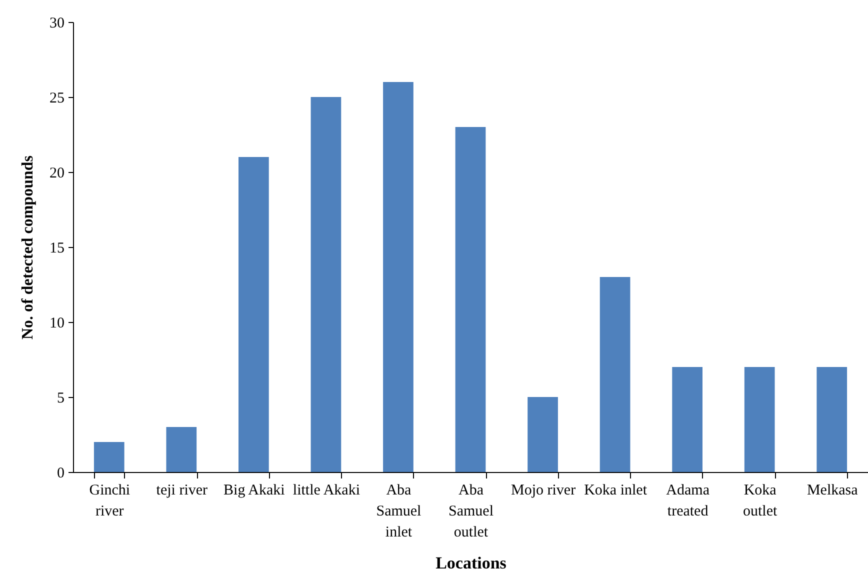  Describe the element at coordinates (182, 490) in the screenshot. I see `x-tick-label: teji river` at that location.